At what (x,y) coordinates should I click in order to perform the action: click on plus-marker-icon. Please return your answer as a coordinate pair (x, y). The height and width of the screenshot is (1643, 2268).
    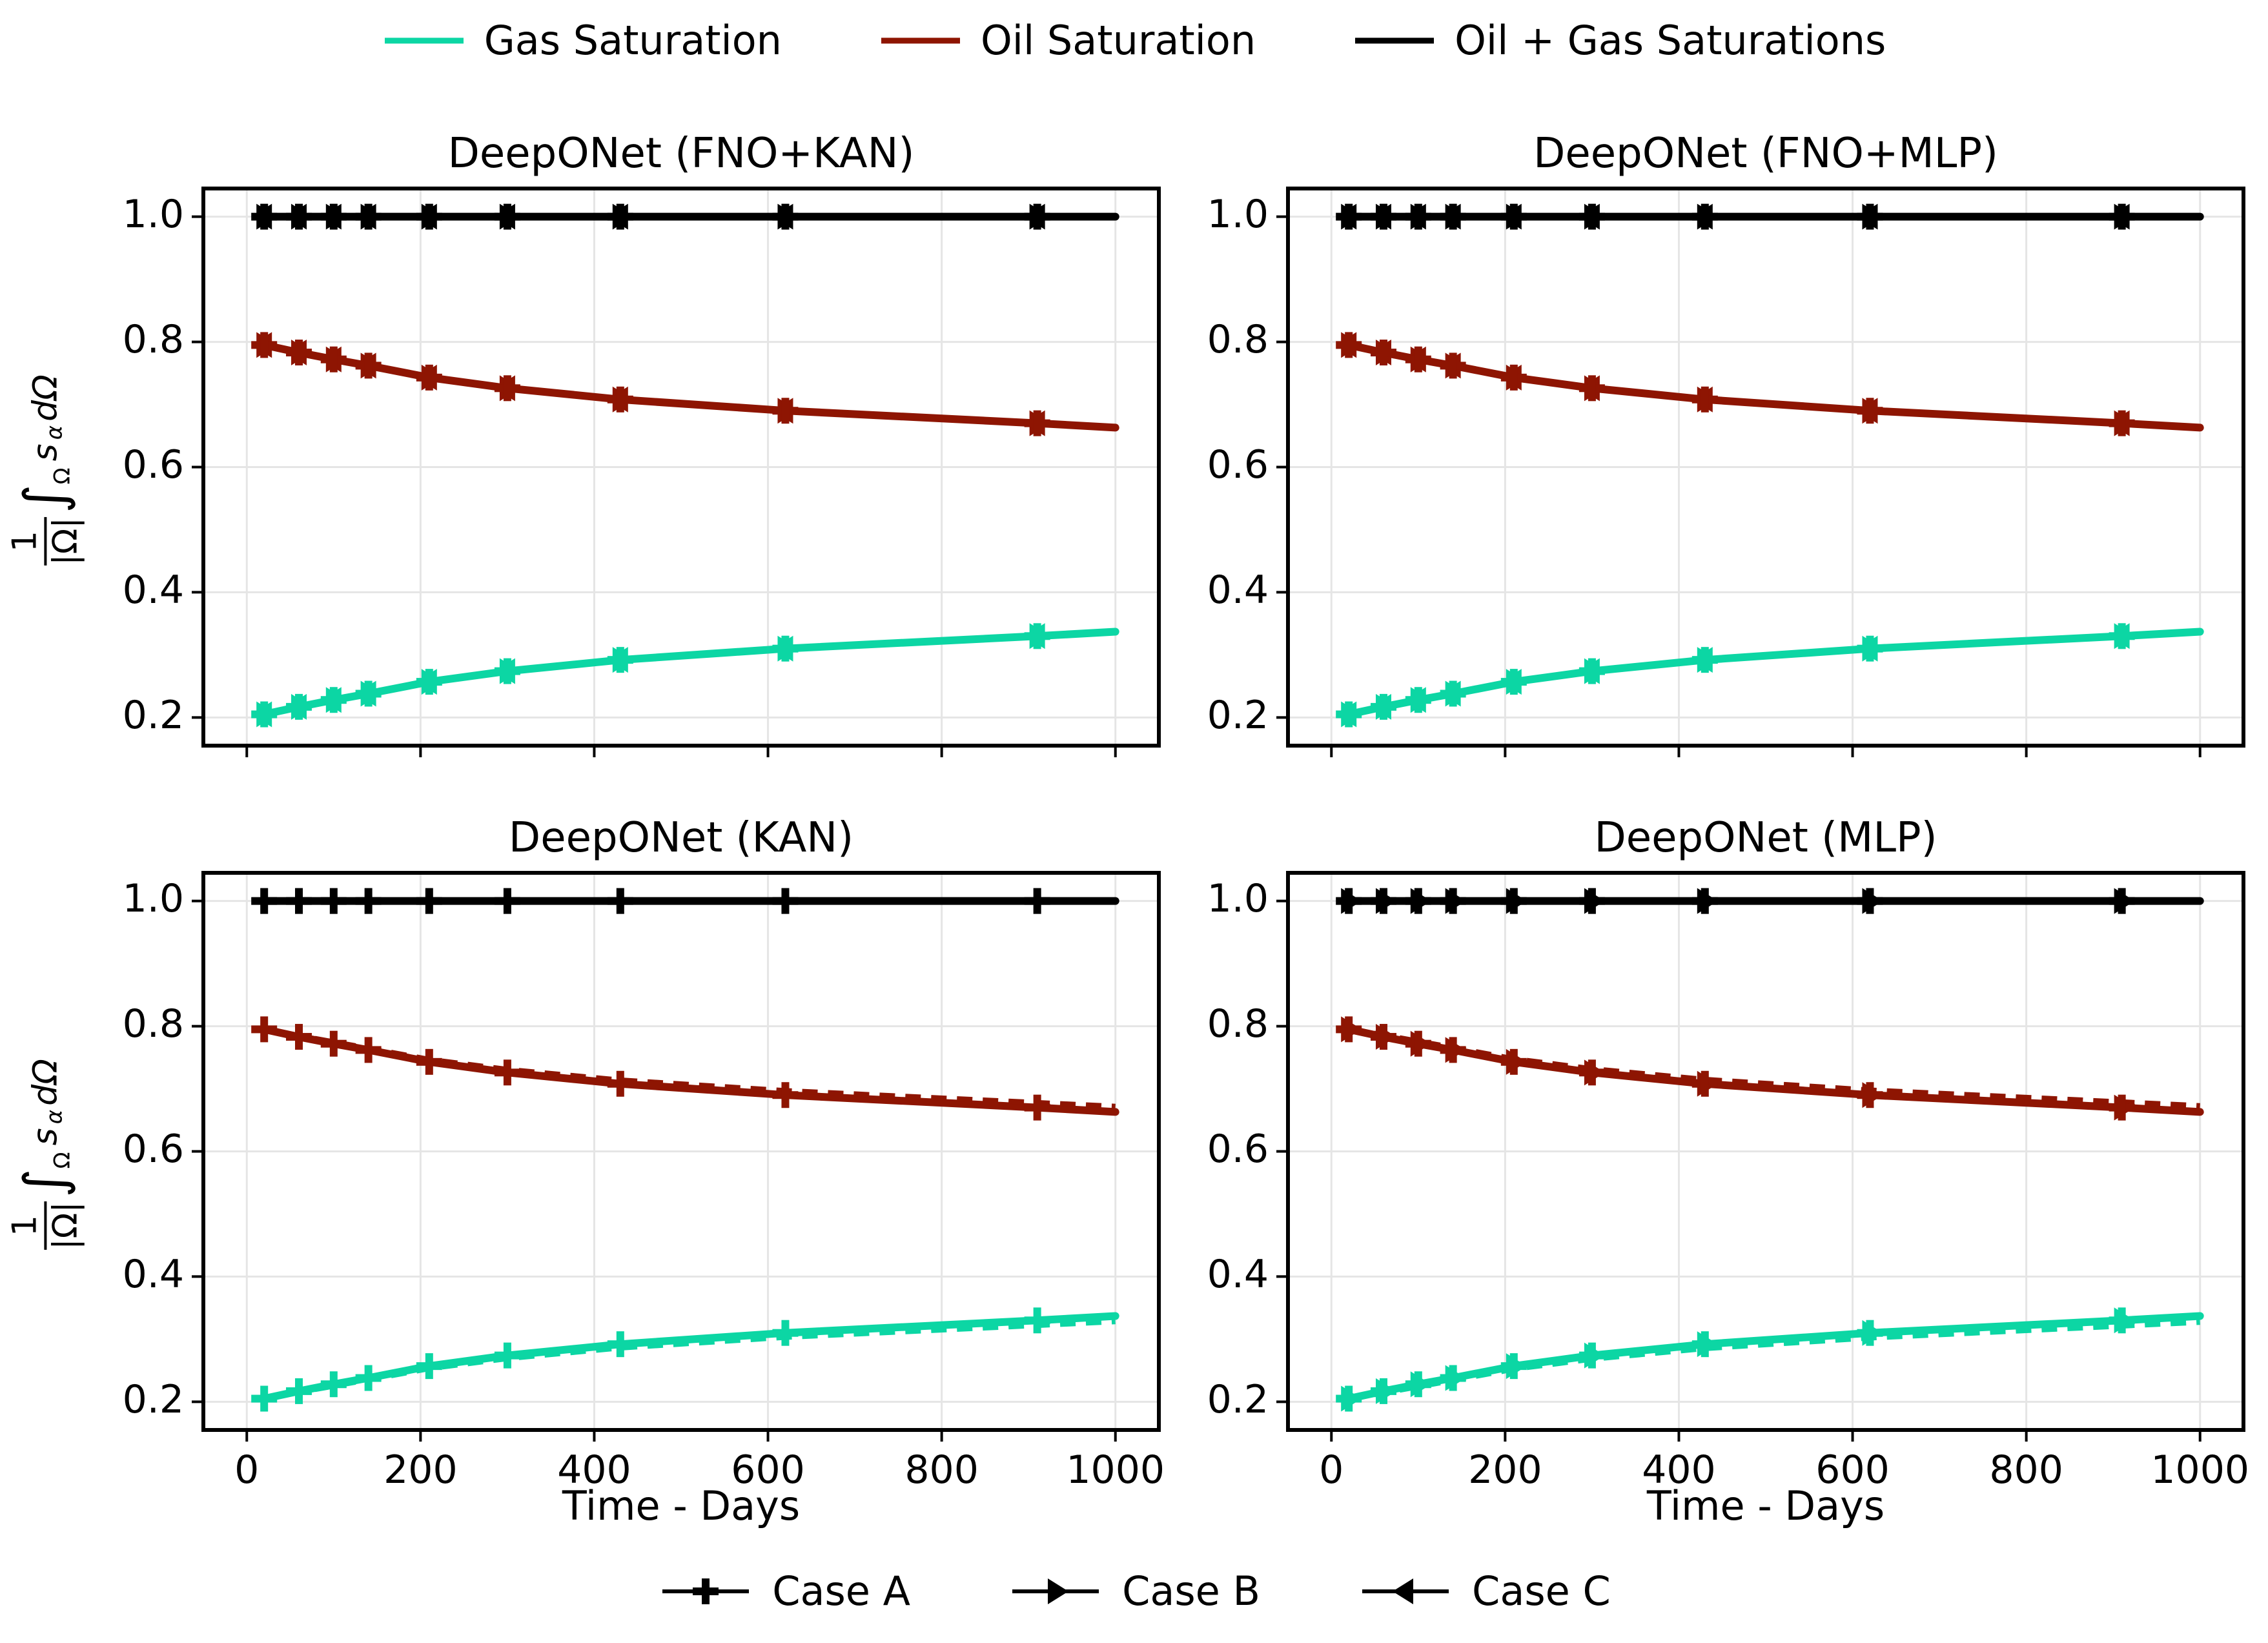
    Looking at the image, I should click on (706, 1591).